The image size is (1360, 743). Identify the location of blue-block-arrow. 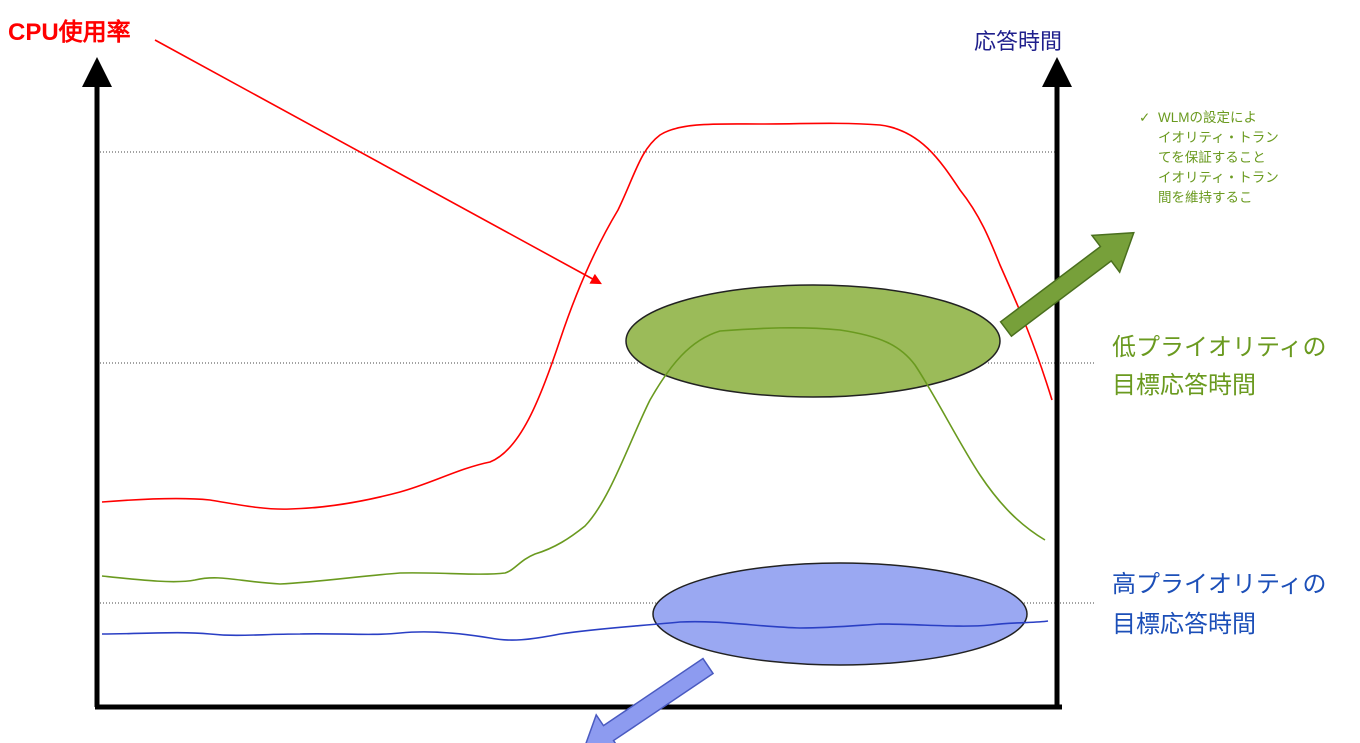
(648, 700).